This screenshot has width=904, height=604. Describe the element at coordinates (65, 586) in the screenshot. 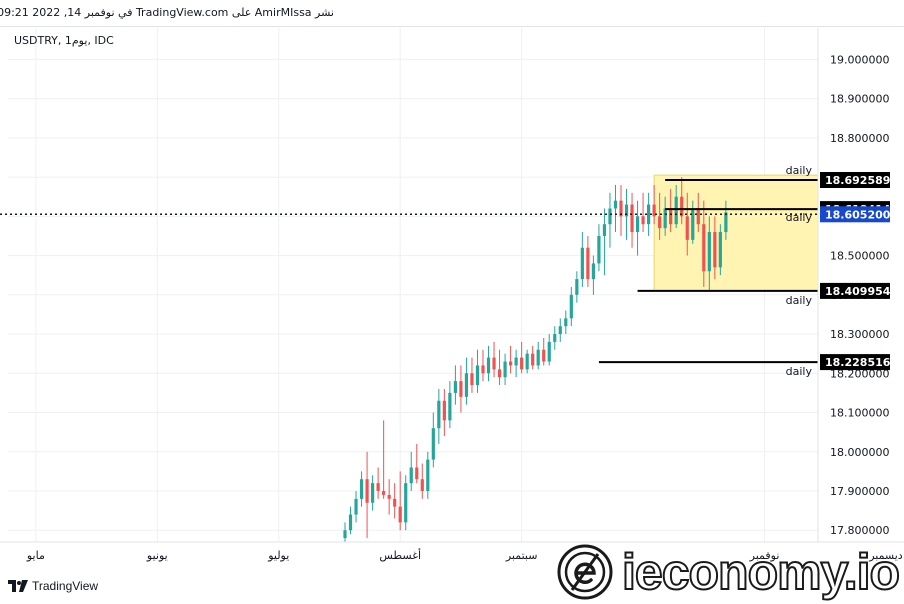

I see `tradingview-brand: TradingView` at that location.